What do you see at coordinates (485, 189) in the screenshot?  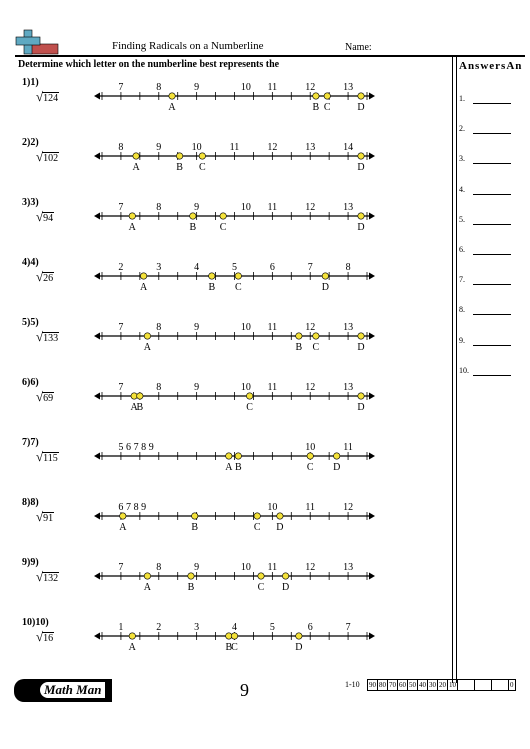 I see `answer-blank-4: 4.` at bounding box center [485, 189].